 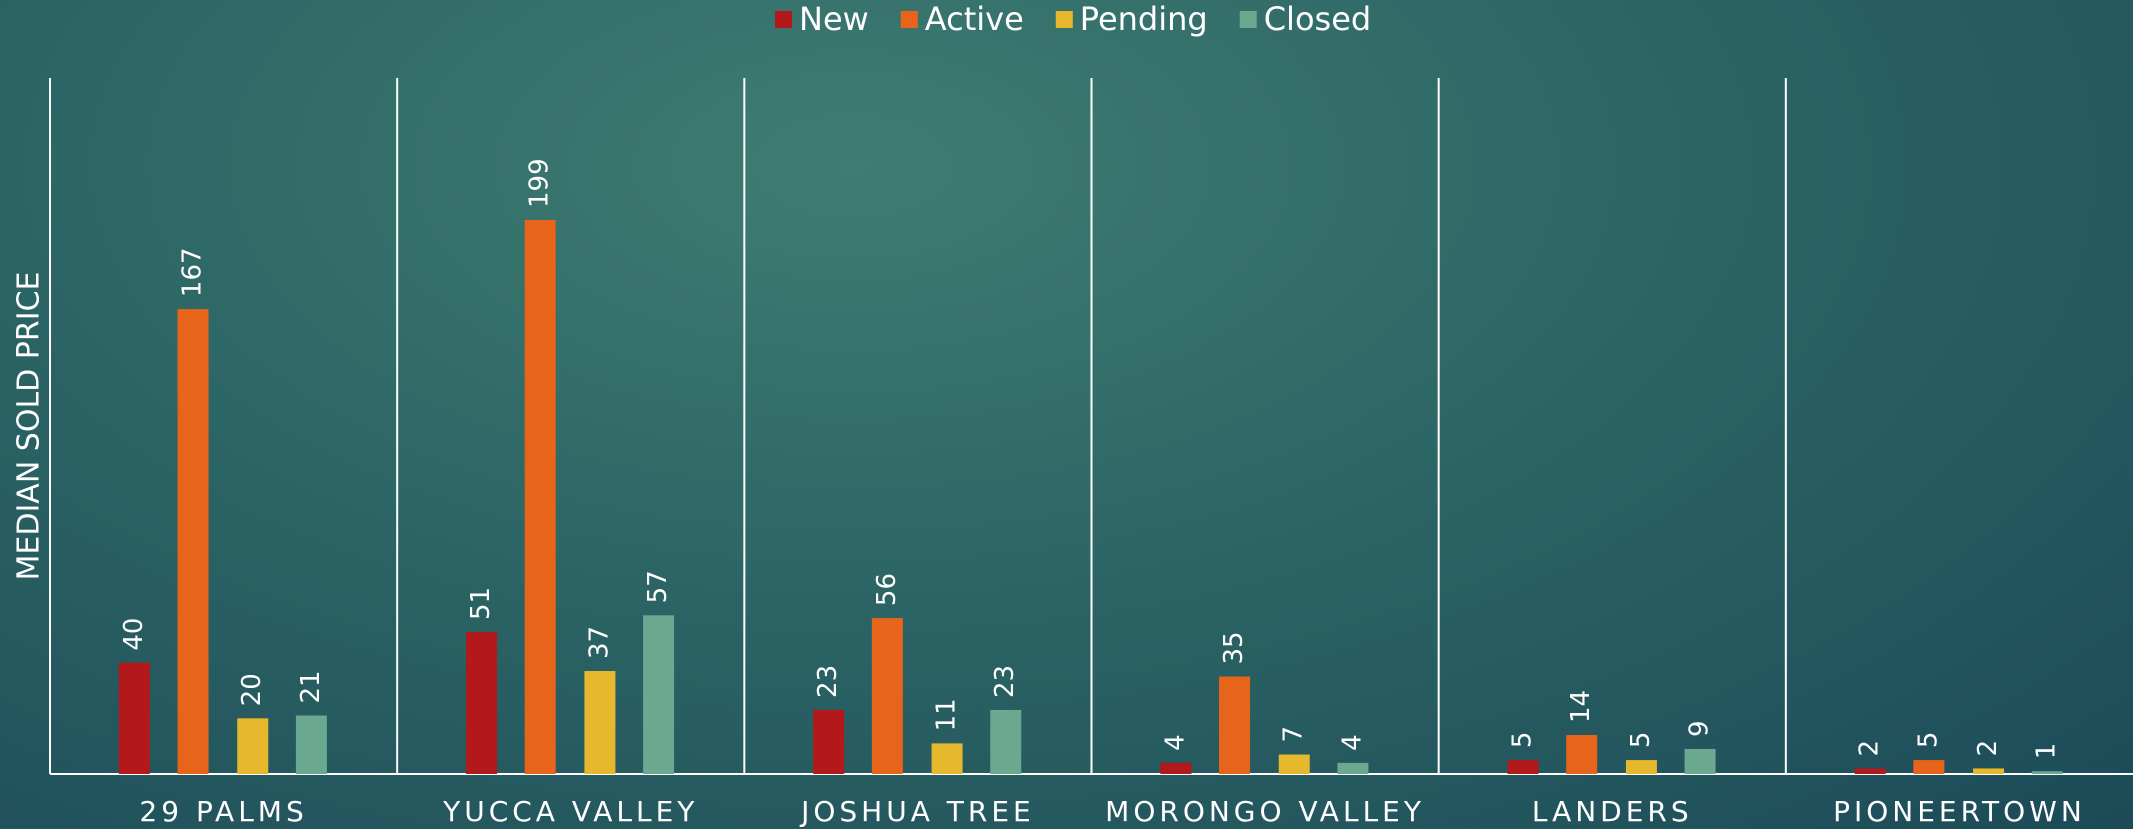 I want to click on legend-label: New, so click(x=834, y=19).